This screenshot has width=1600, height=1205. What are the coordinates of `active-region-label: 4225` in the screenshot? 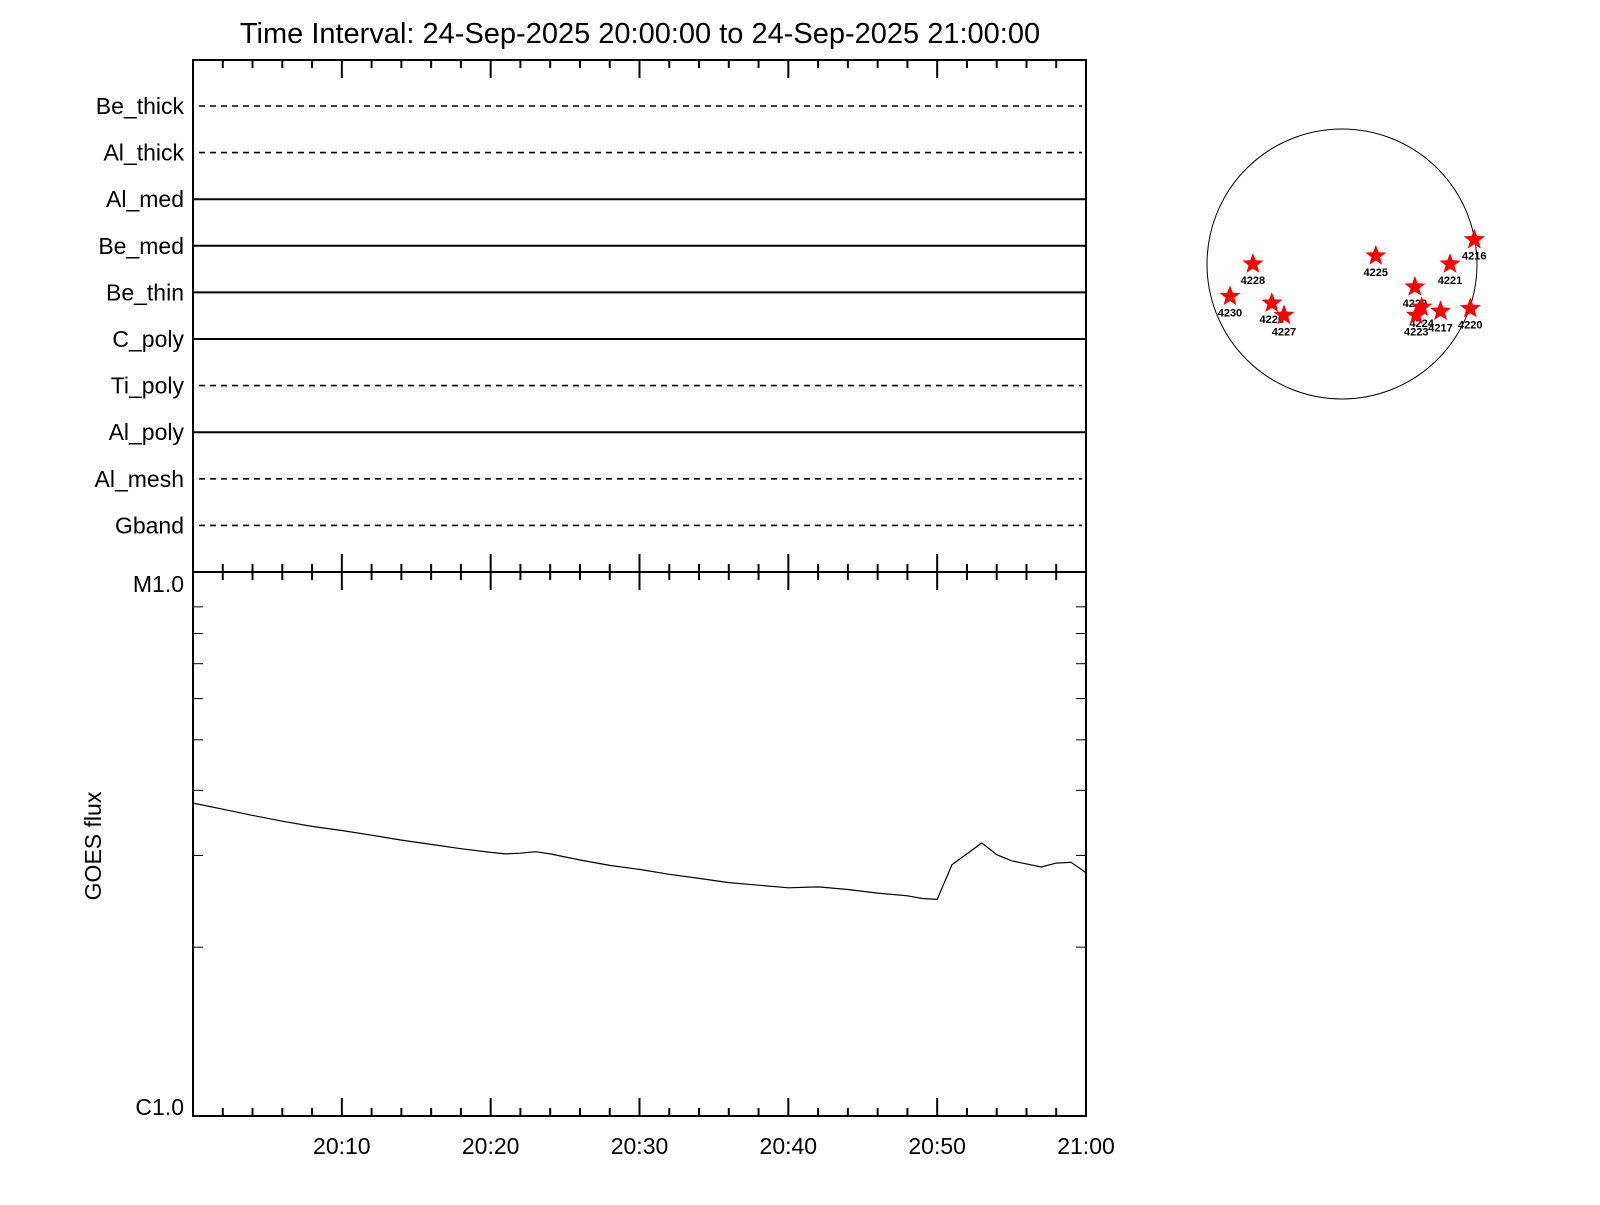 It's located at (1376, 273).